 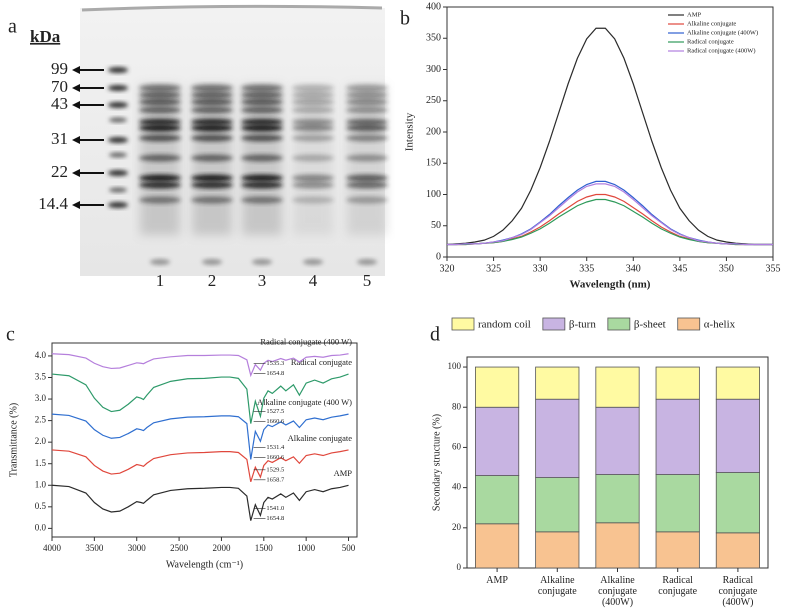 I want to click on x-tick-label: 335, so click(x=586, y=268).